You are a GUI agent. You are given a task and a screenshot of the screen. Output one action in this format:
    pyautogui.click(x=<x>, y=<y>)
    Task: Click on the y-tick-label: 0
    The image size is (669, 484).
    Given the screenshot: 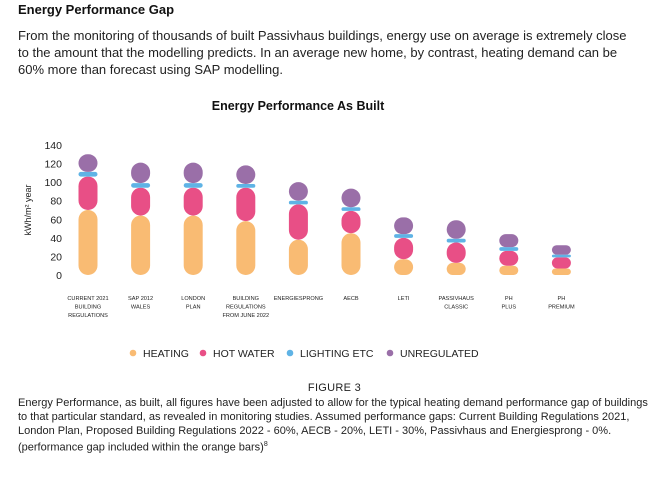 What is the action you would take?
    pyautogui.click(x=59, y=276)
    